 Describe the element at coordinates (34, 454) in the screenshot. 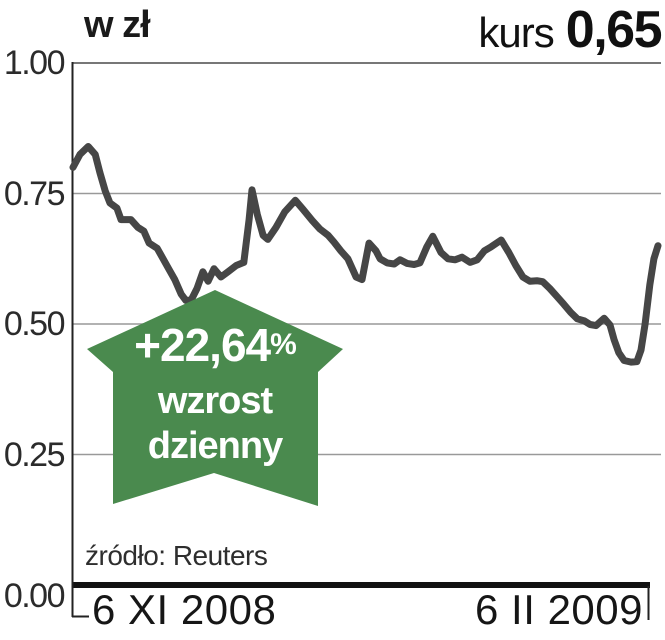

I see `y-tick-label-0.25: 0.25` at that location.